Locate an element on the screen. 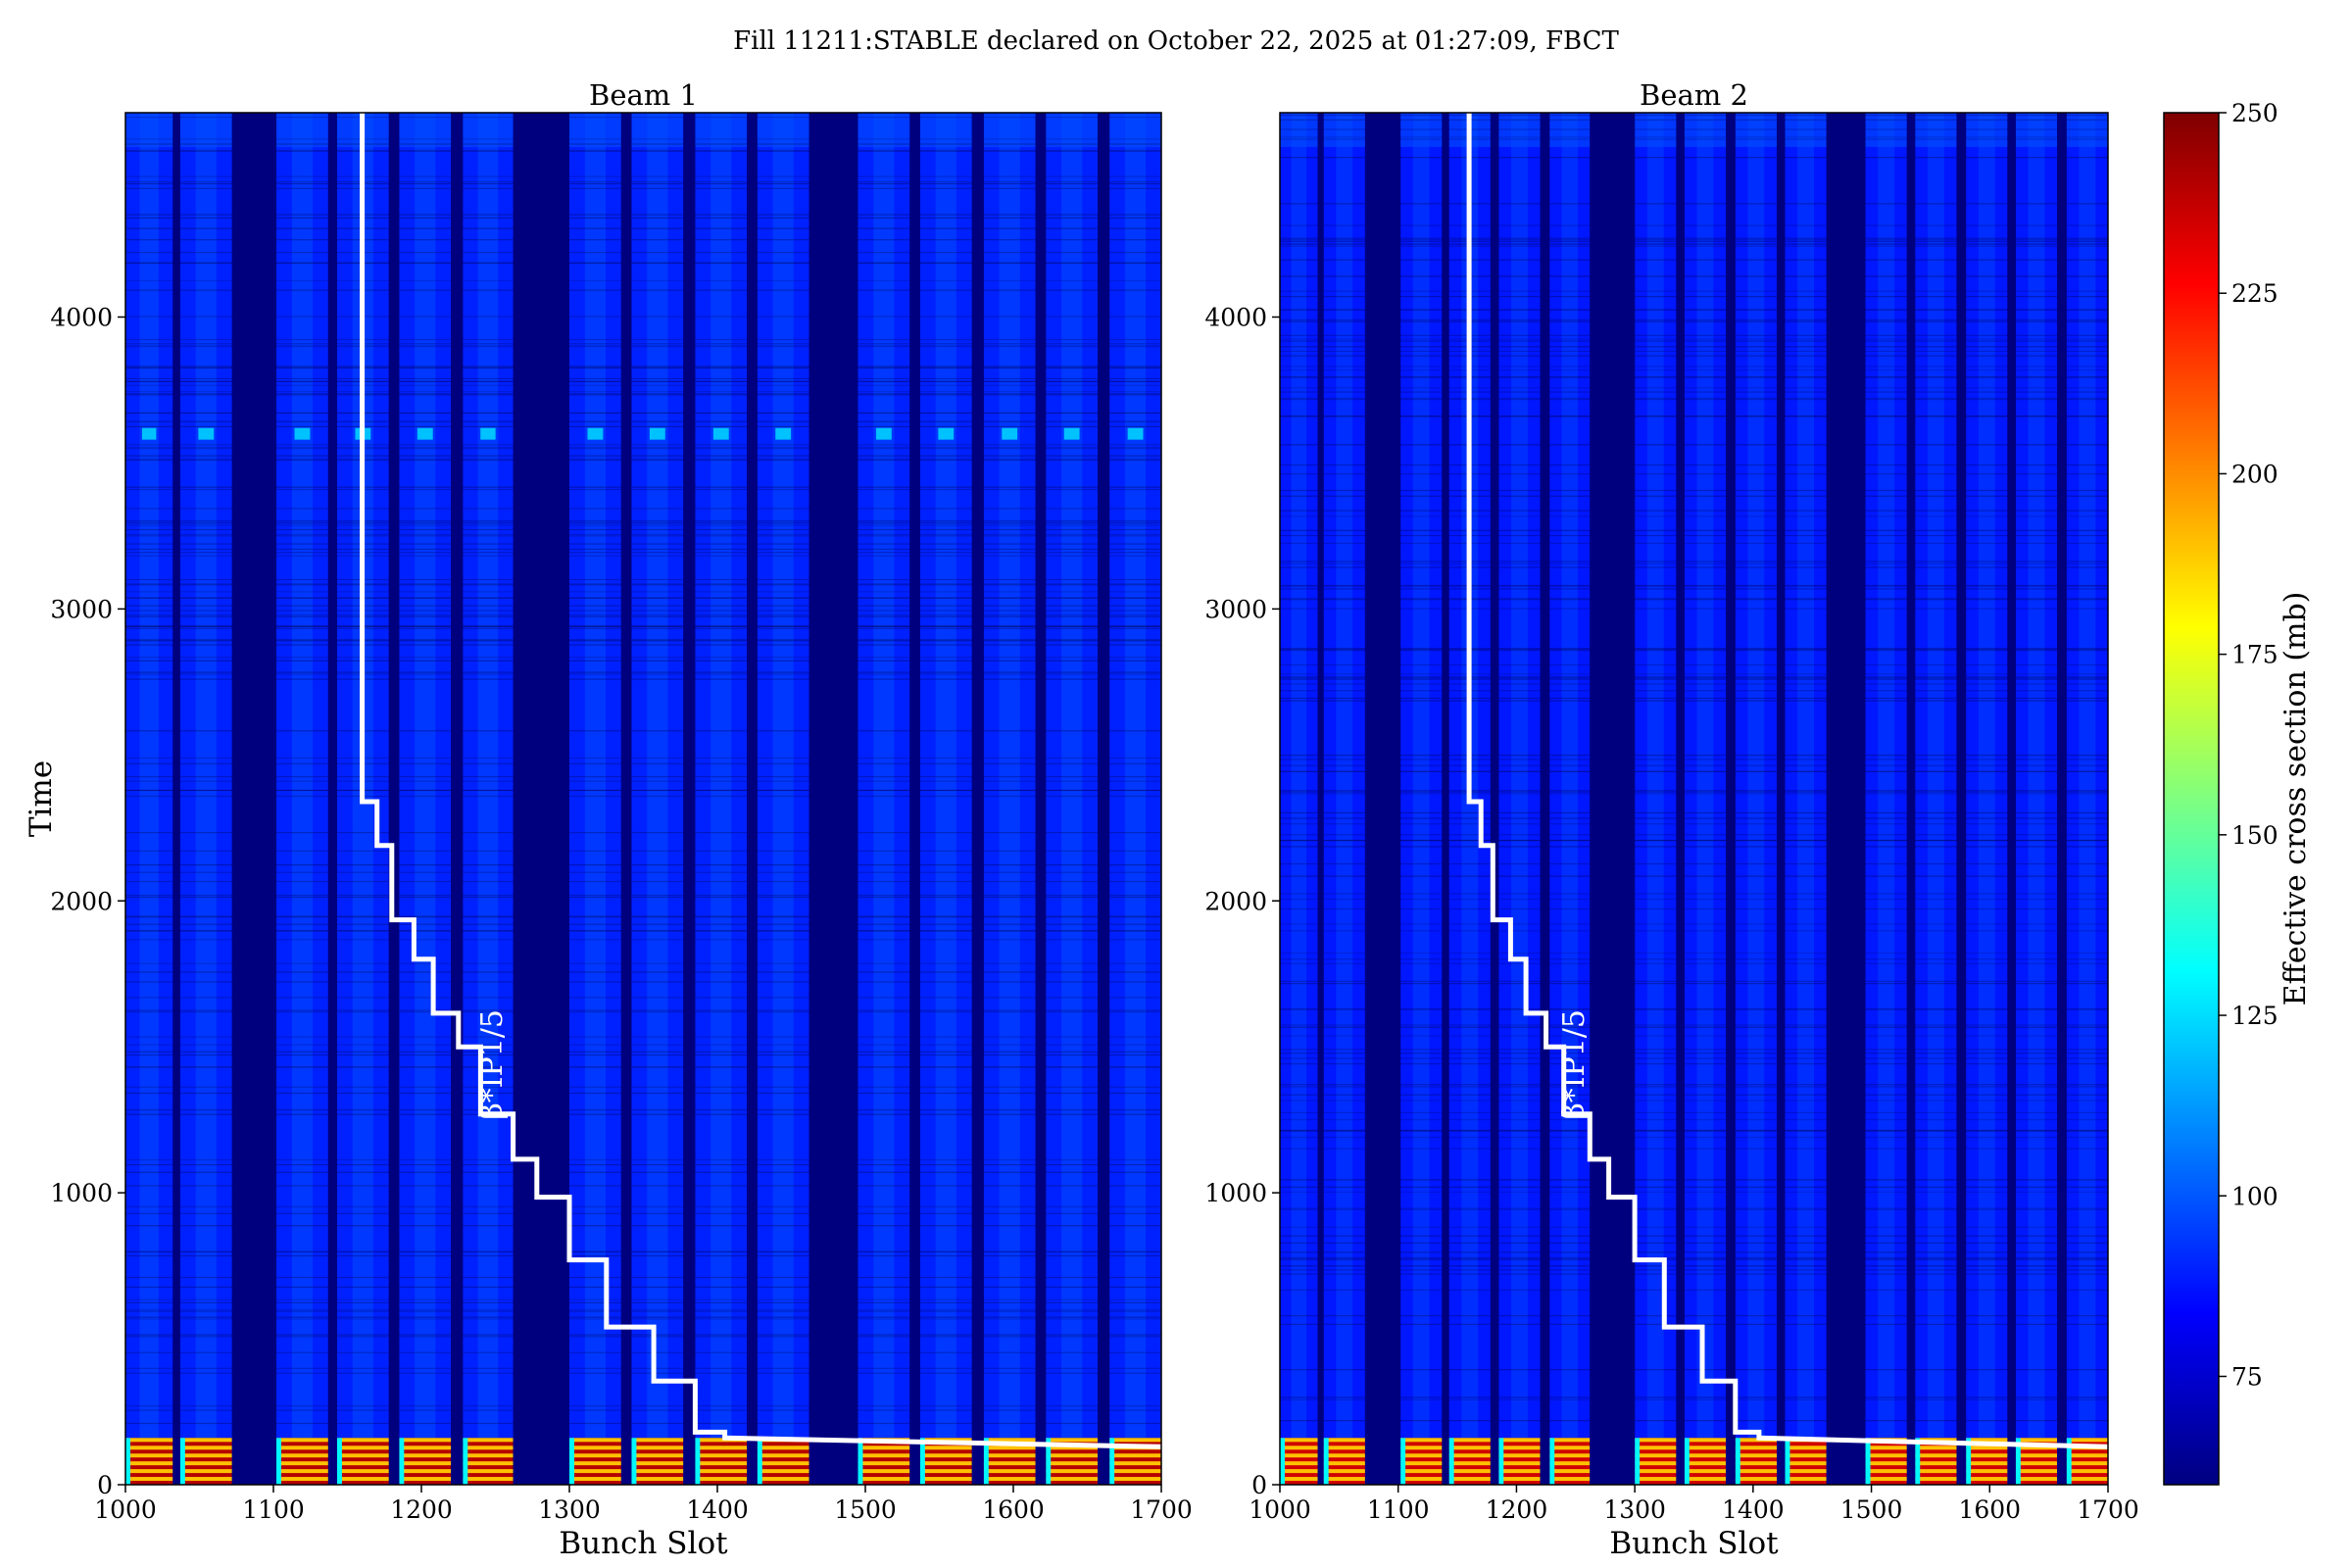  colorbar-tick-label: 100 is located at coordinates (2254, 1196).